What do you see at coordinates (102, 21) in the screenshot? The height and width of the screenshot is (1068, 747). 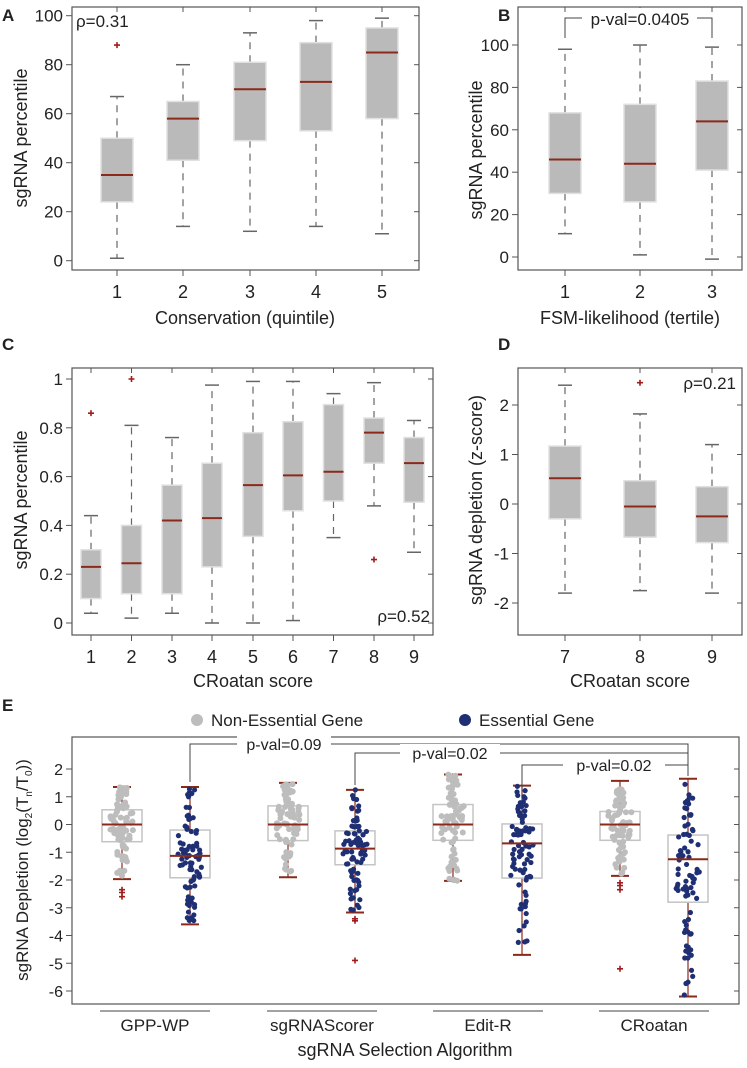 I see `correlation-annotation: ρ=0.31` at bounding box center [102, 21].